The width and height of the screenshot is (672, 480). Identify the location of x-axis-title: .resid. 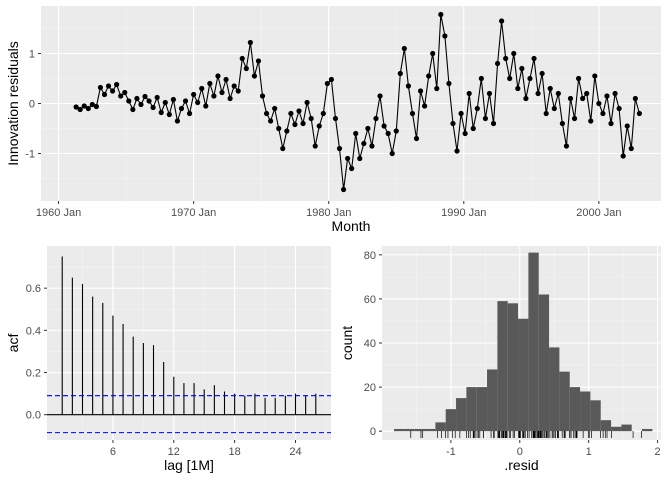
(521, 465).